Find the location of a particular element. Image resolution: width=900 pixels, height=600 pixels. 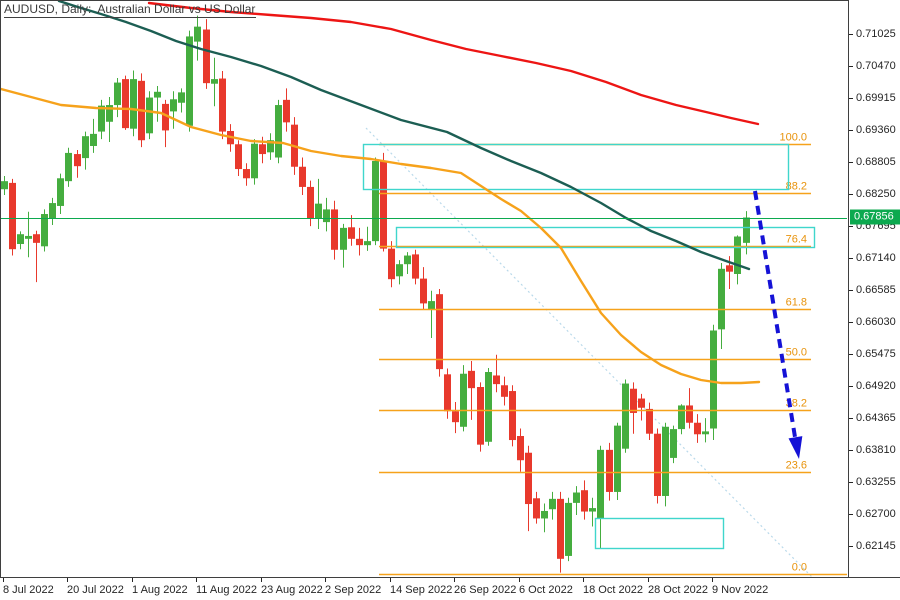

price-axis-label: 0.66030 is located at coordinates (876, 322).